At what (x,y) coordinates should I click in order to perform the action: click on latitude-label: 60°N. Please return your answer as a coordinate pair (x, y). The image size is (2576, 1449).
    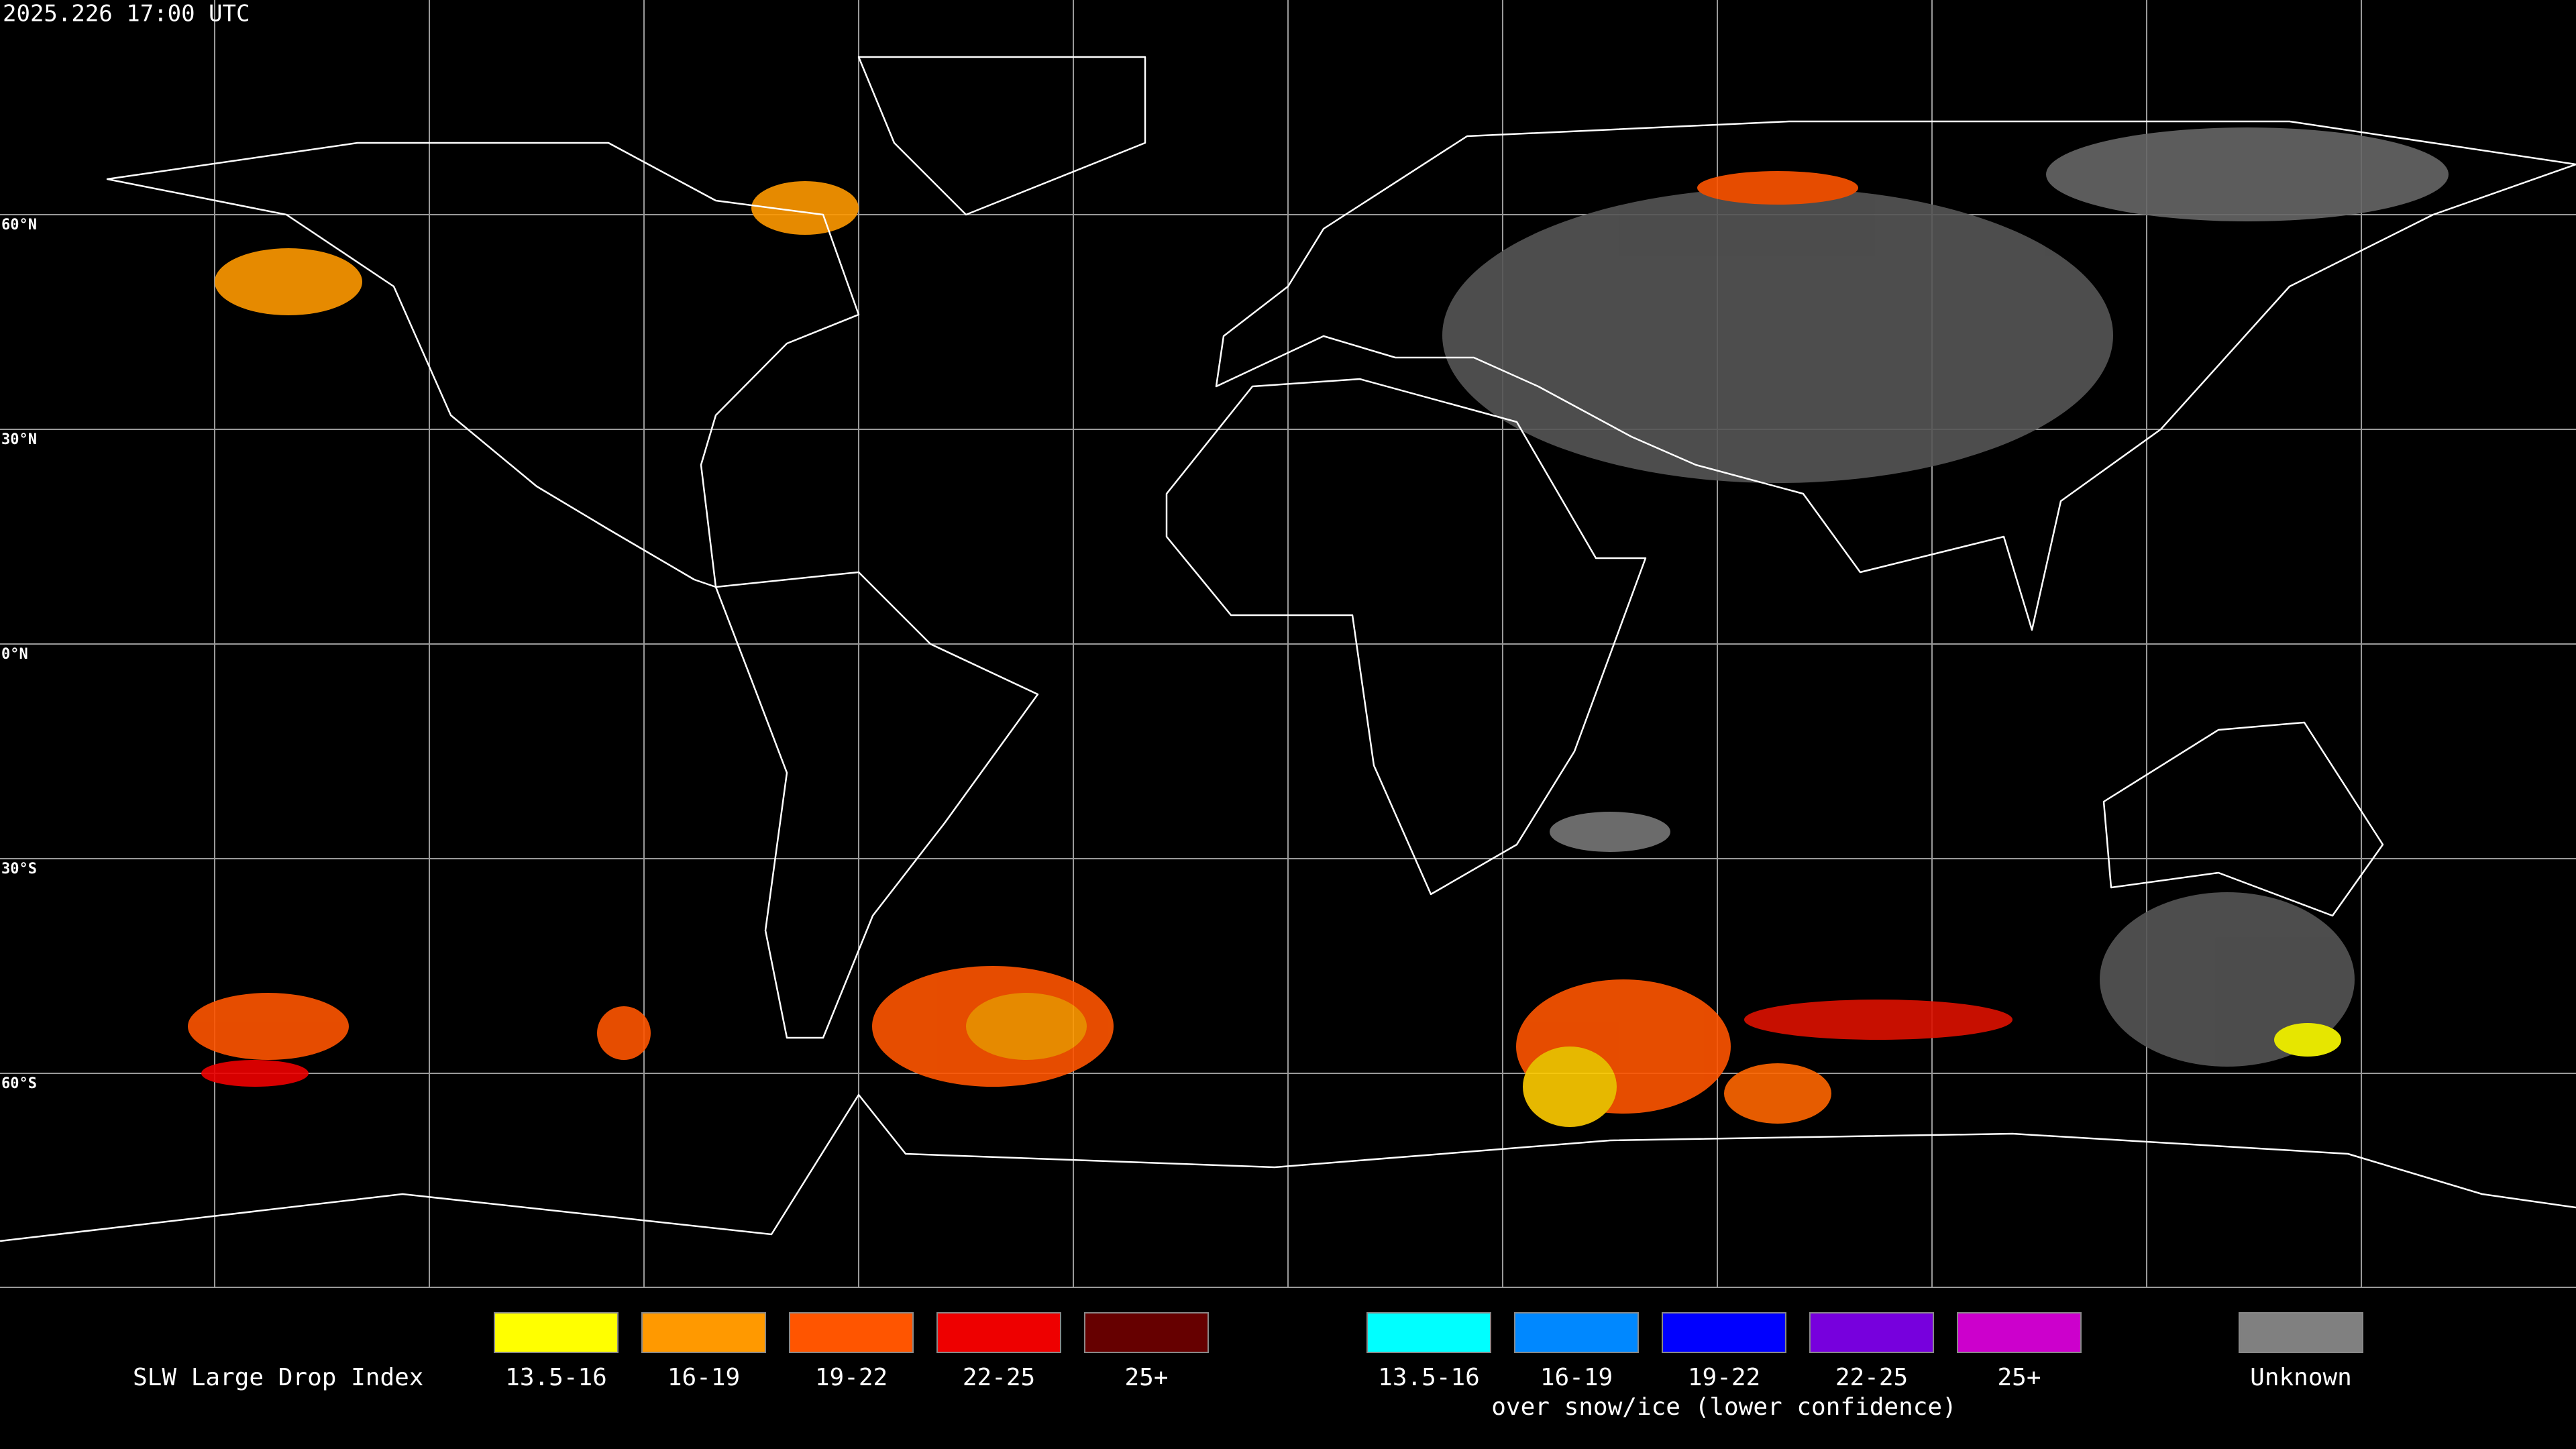
    Looking at the image, I should click on (19, 225).